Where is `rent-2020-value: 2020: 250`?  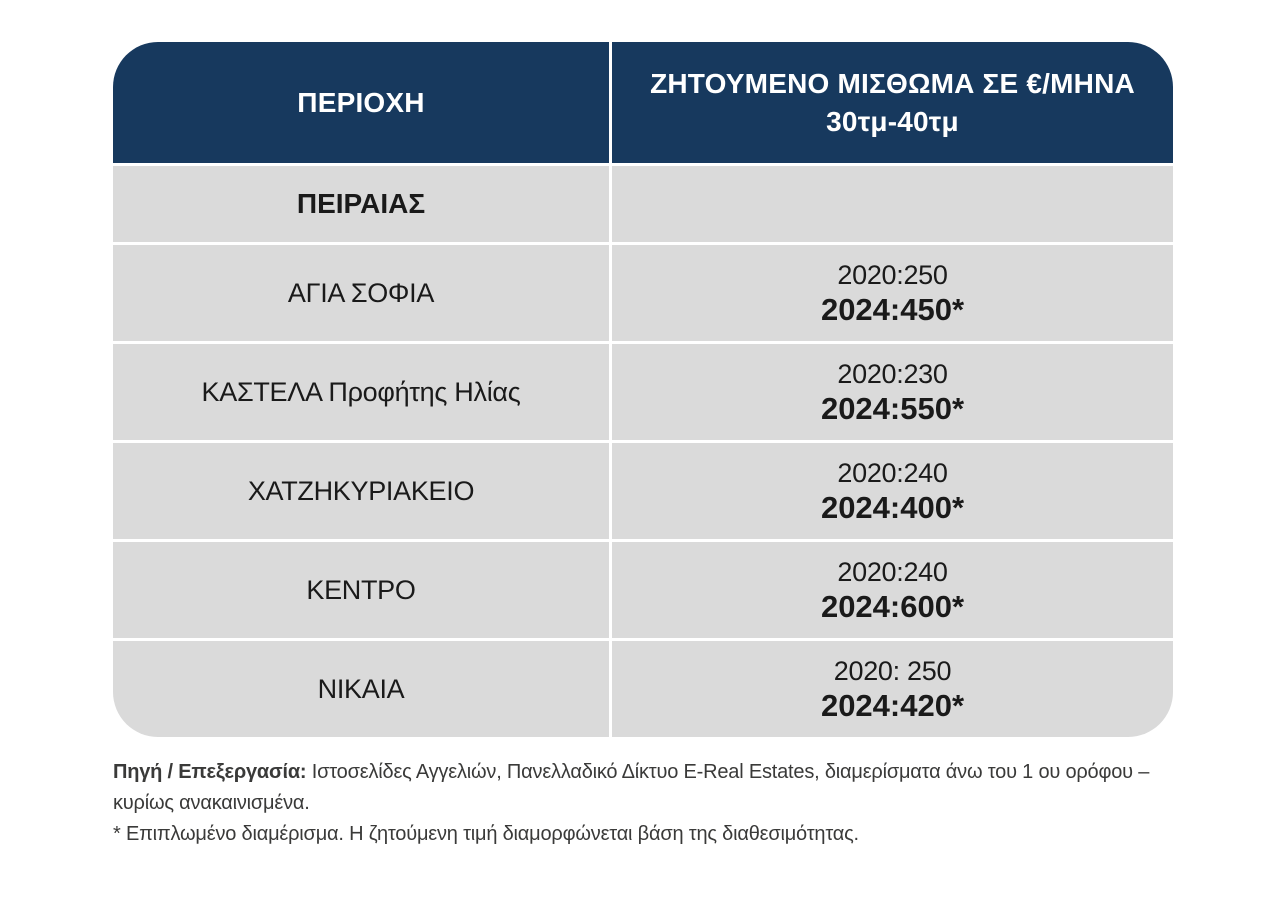 rent-2020-value: 2020: 250 is located at coordinates (892, 670).